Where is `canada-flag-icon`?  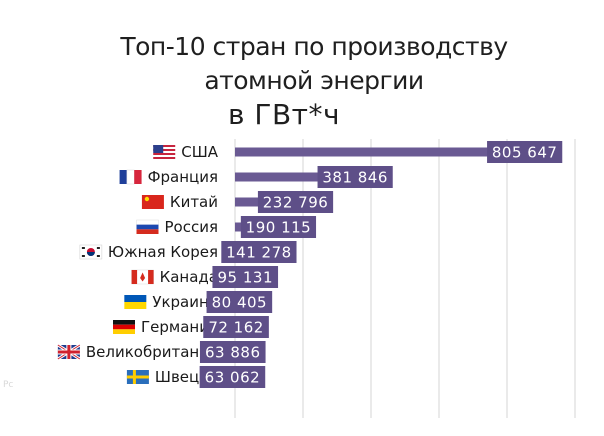
canada-flag-icon is located at coordinates (142, 277).